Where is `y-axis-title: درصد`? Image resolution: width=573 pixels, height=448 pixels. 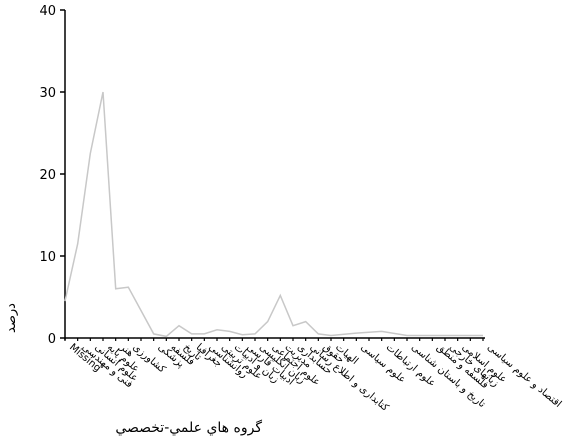 y-axis-title: درصد is located at coordinates (11, 318).